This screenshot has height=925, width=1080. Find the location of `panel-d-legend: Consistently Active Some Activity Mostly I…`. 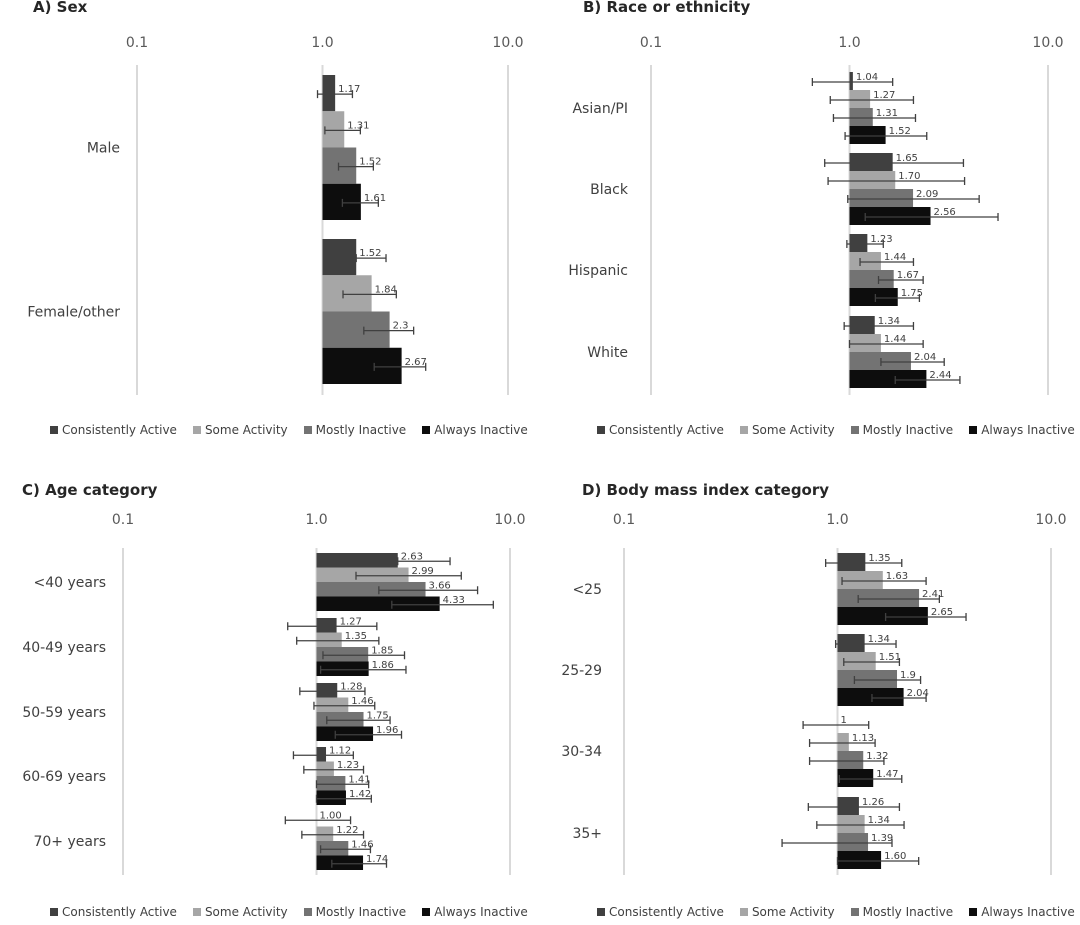

panel-d-legend: Consistently Active Some Activity Mostly I… is located at coordinates (836, 912).